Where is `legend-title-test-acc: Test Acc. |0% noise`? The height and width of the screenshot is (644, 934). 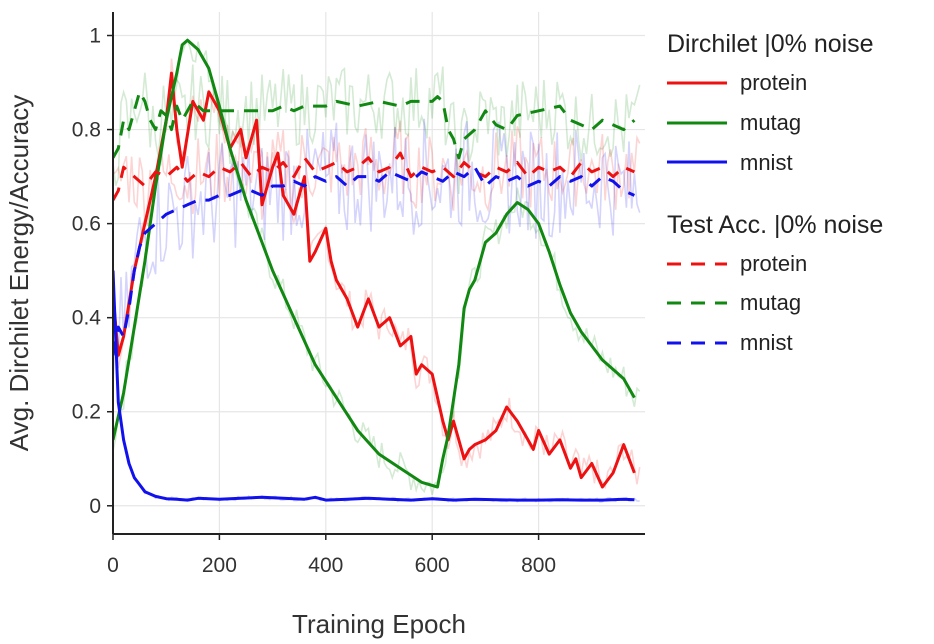
legend-title-test-acc: Test Acc. |0% noise is located at coordinates (775, 225).